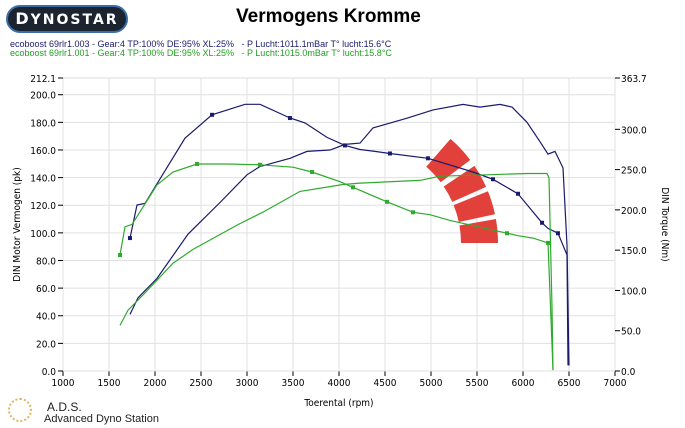 This screenshot has width=685, height=428. What do you see at coordinates (155, 383) in the screenshot?
I see `x-tick-label: 2000` at bounding box center [155, 383].